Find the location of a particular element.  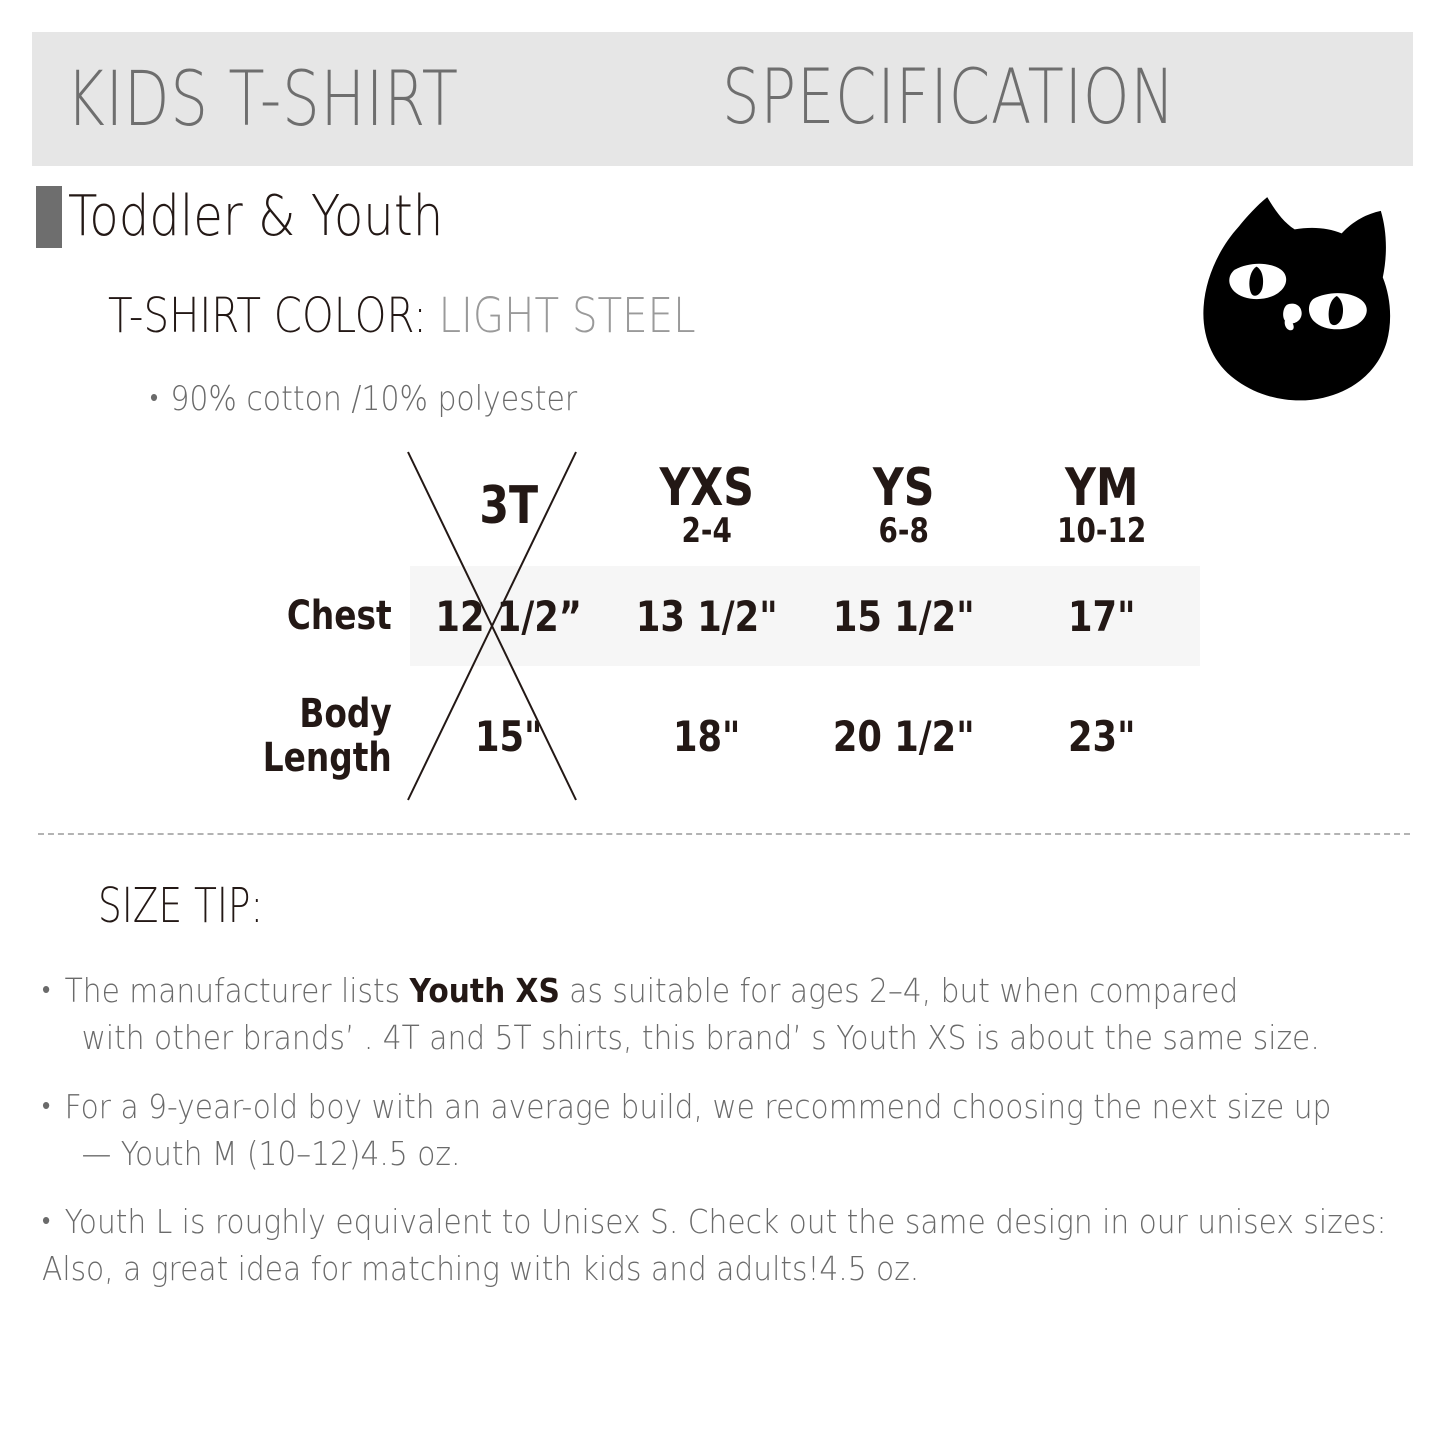

age-label: 6-8 is located at coordinates (904, 530).